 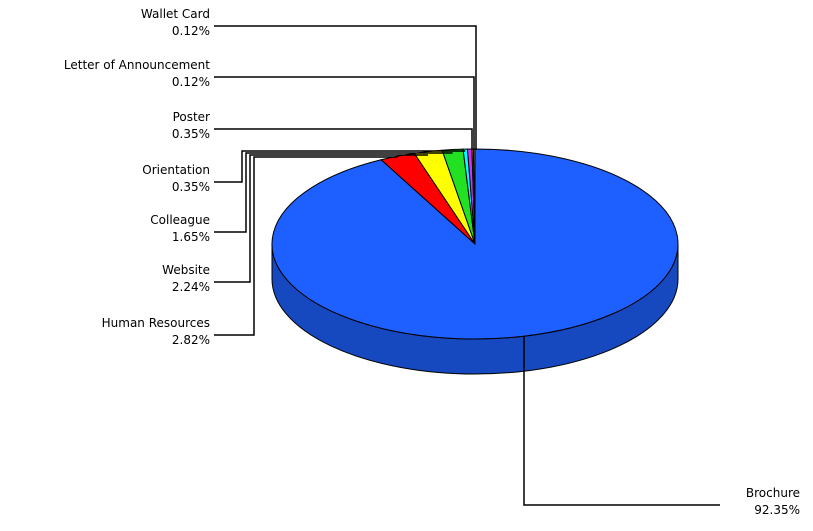 I want to click on leader-line-website, so click(x=321, y=218).